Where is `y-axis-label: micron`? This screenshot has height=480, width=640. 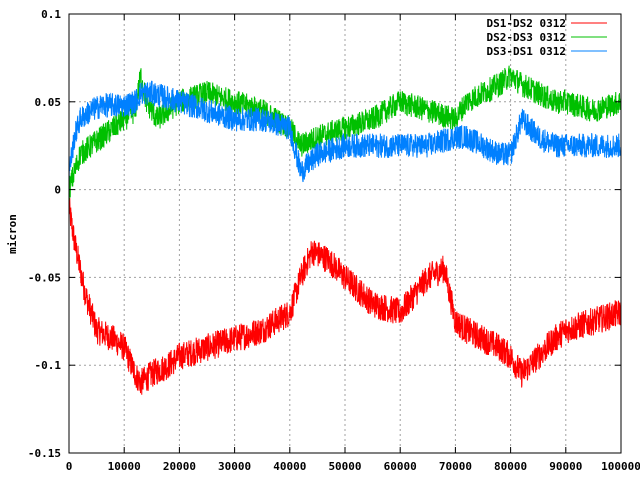 y-axis-label: micron is located at coordinates (12, 234).